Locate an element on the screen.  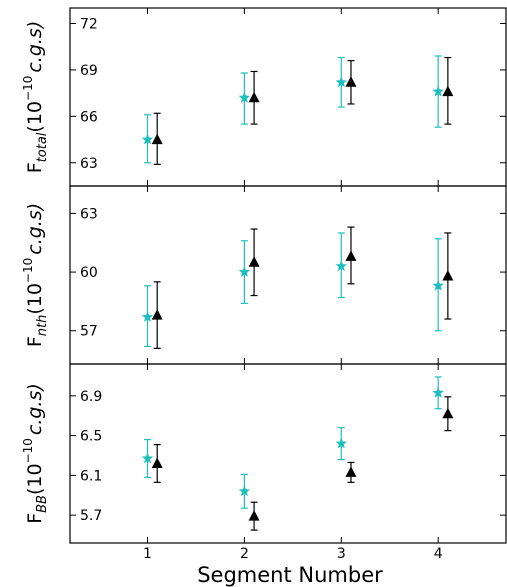
x-axis-label: Segment Number is located at coordinates (290, 575).